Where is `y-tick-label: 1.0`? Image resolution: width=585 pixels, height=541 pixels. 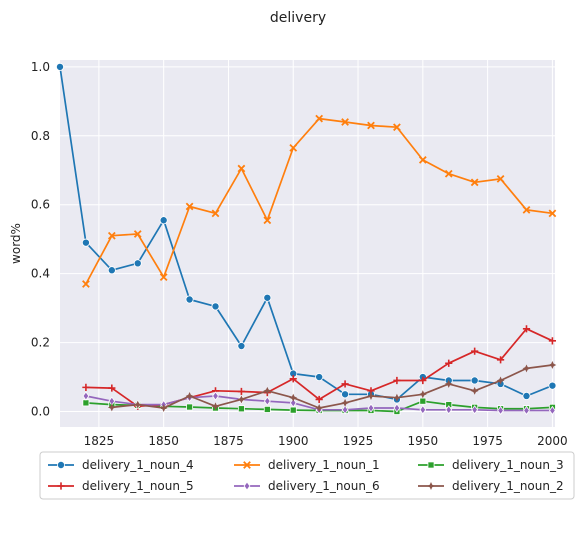 y-tick-label: 1.0 is located at coordinates (40, 67).